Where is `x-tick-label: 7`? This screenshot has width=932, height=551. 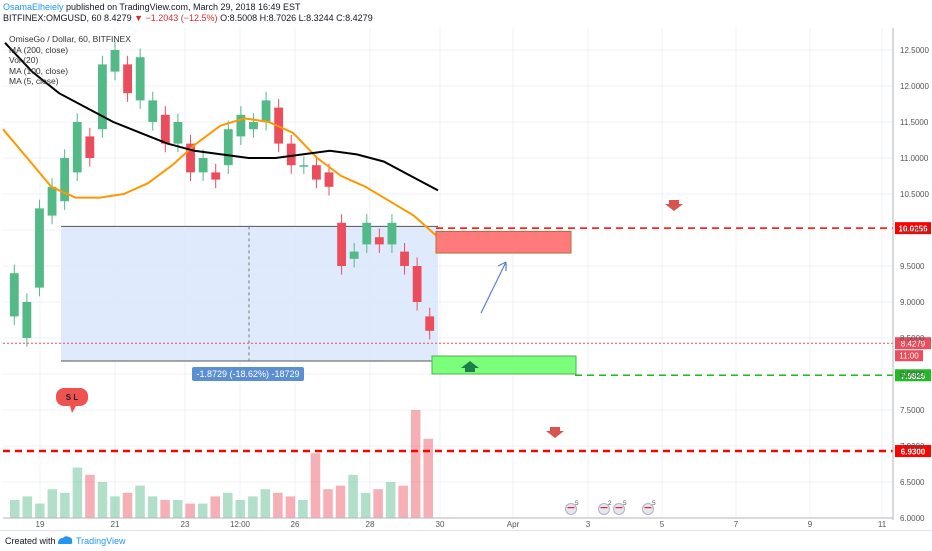 x-tick-label: 7 is located at coordinates (736, 524).